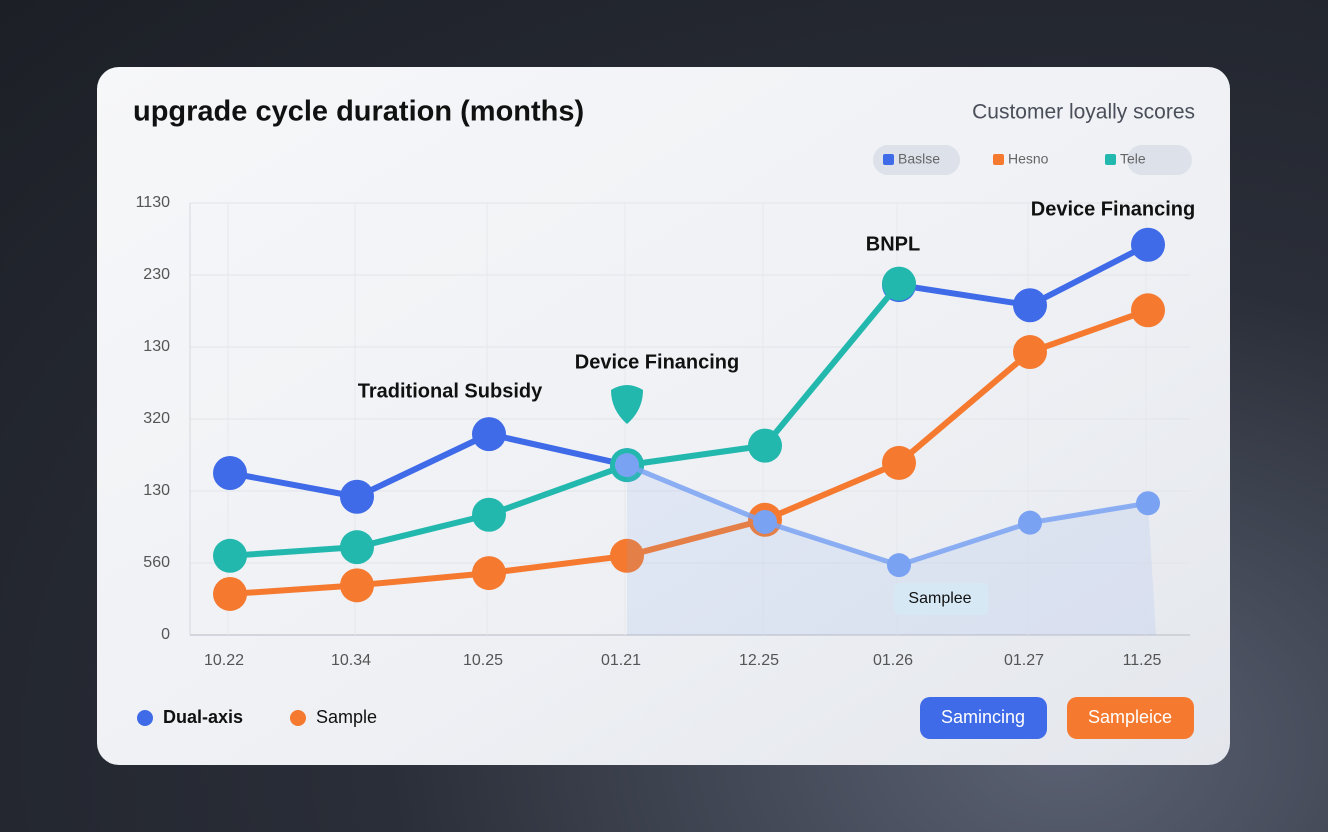 This screenshot has width=1328, height=832. What do you see at coordinates (224, 660) in the screenshot?
I see `x-tick-label: 10.22` at bounding box center [224, 660].